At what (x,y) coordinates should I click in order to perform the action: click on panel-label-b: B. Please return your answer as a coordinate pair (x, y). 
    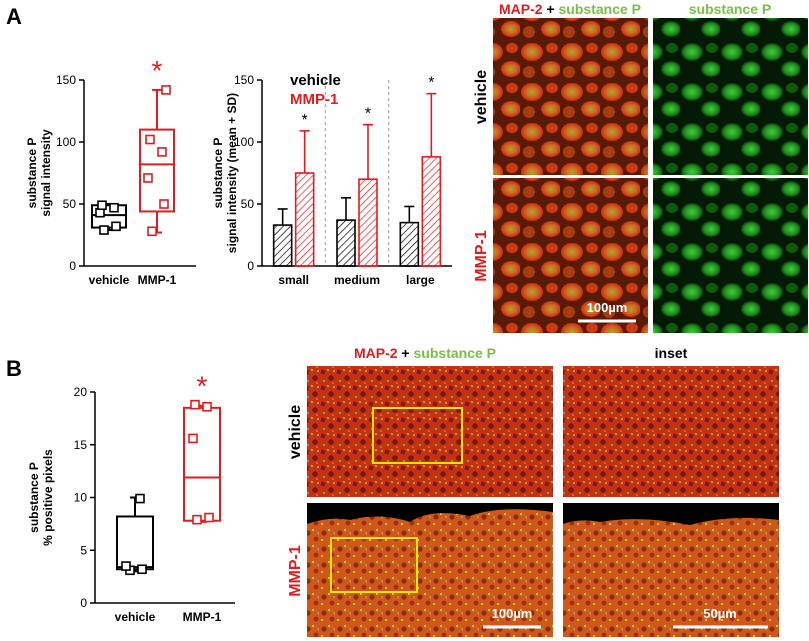
    Looking at the image, I should click on (14, 368).